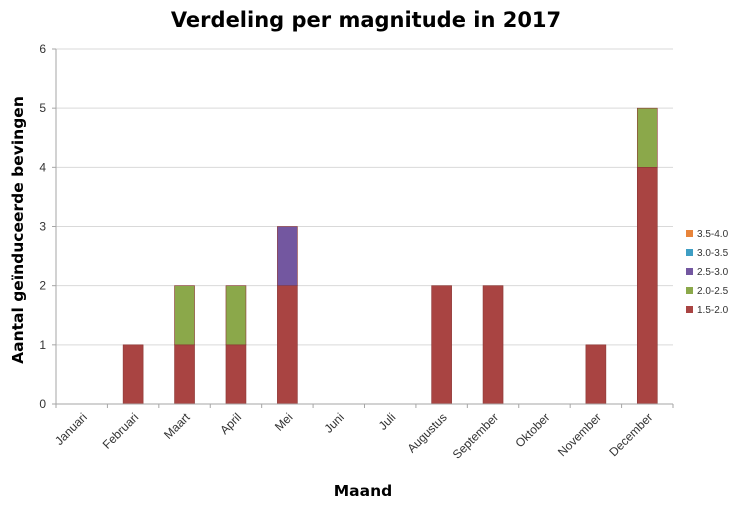 This screenshot has height=505, width=732. What do you see at coordinates (426, 432) in the screenshot?
I see `x-tick-label-augustus: Augustus` at bounding box center [426, 432].